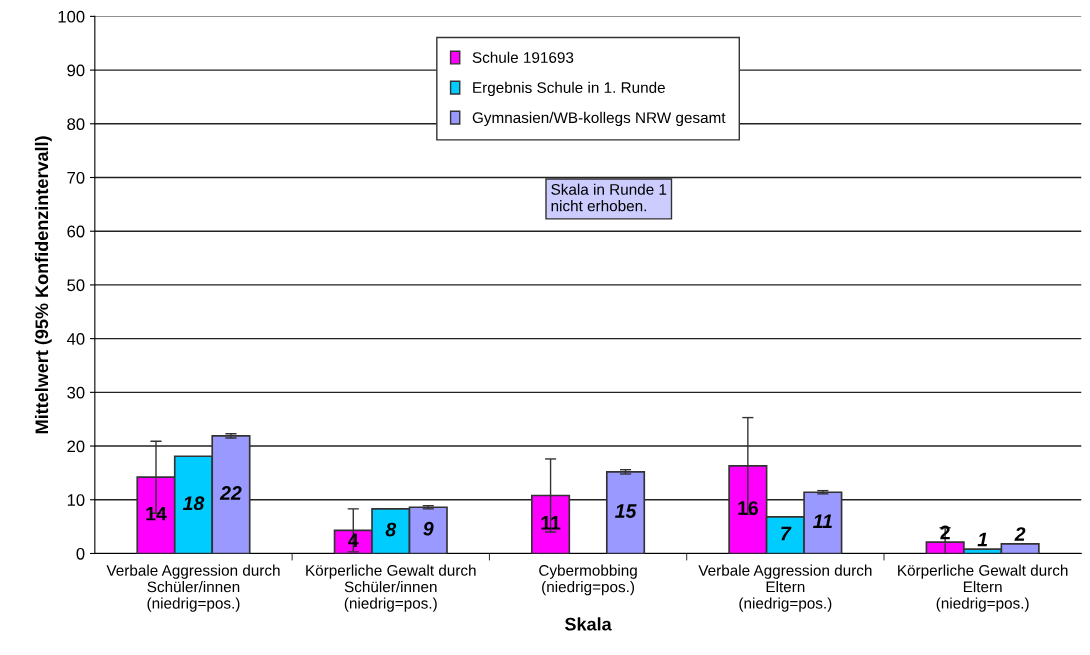 The width and height of the screenshot is (1090, 655). What do you see at coordinates (588, 580) in the screenshot?
I see `x-tick-label: Cybermobbing (niedrig=pos.)` at bounding box center [588, 580].